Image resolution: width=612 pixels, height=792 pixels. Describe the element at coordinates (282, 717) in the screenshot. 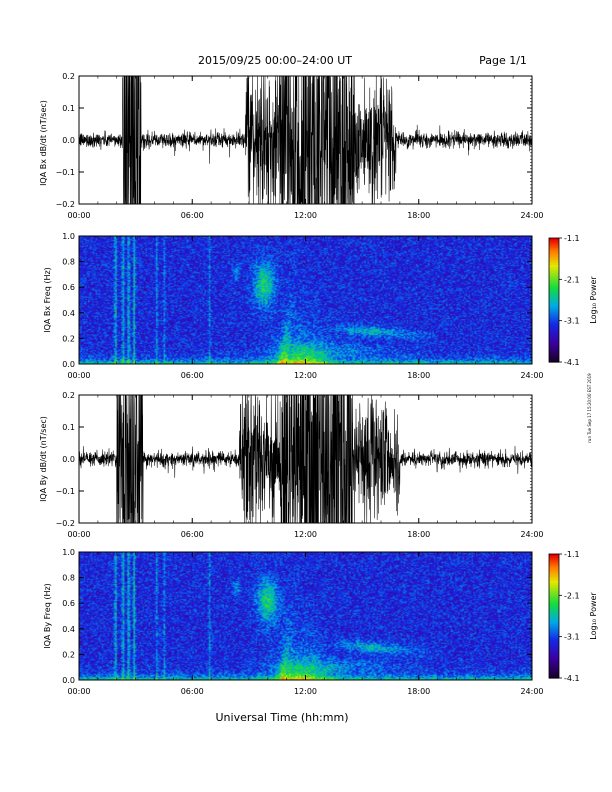

I see `x-axis-title: Universal Time (hh:mm)` at that location.